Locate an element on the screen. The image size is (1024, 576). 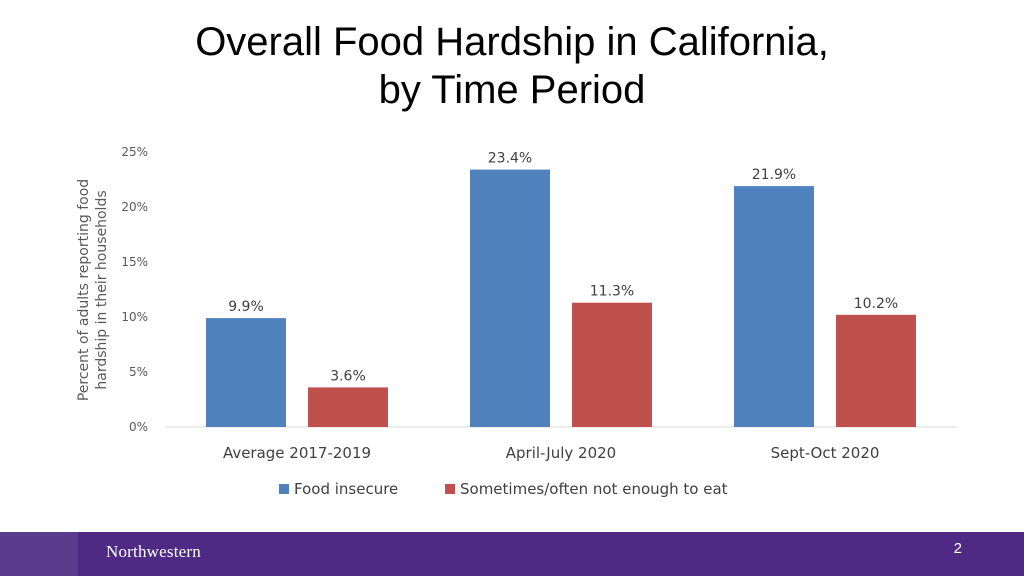
y-tick-label: 10% is located at coordinates (134, 317).